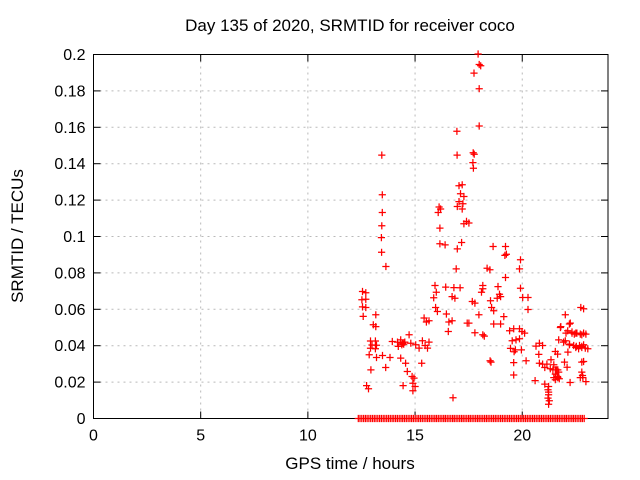 The height and width of the screenshot is (480, 640). What do you see at coordinates (200, 436) in the screenshot?
I see `x-tick-label: 5` at bounding box center [200, 436].